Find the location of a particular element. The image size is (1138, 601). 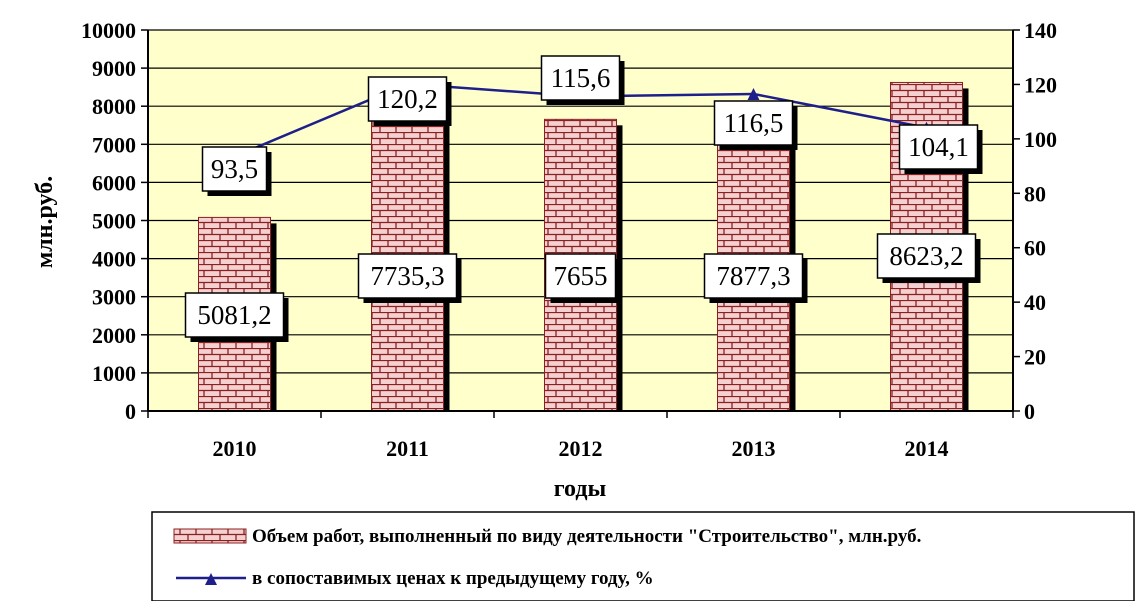

line-value-label-box: 115,6 is located at coordinates (582, 80).